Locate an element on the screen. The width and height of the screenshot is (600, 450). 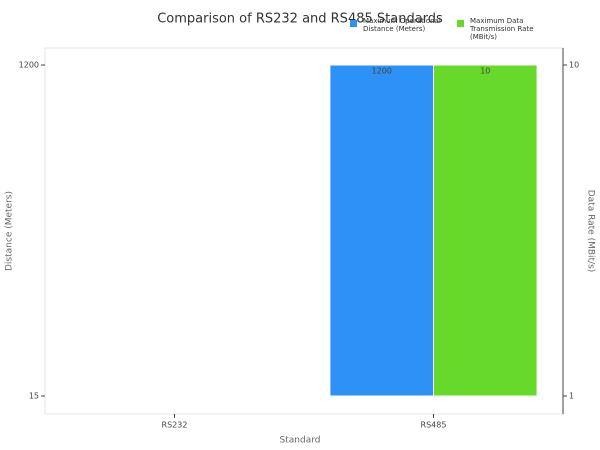
legend-label: Maximum Operational Distance (Meters) is located at coordinates (402, 25).